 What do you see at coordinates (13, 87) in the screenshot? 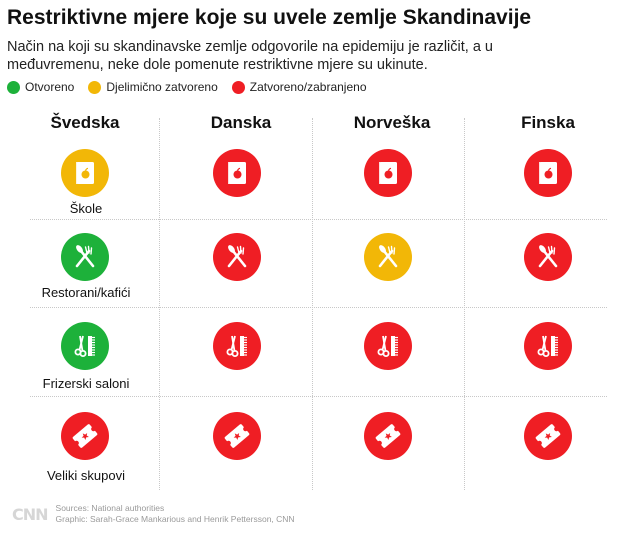
I see `legend-dot-open` at bounding box center [13, 87].